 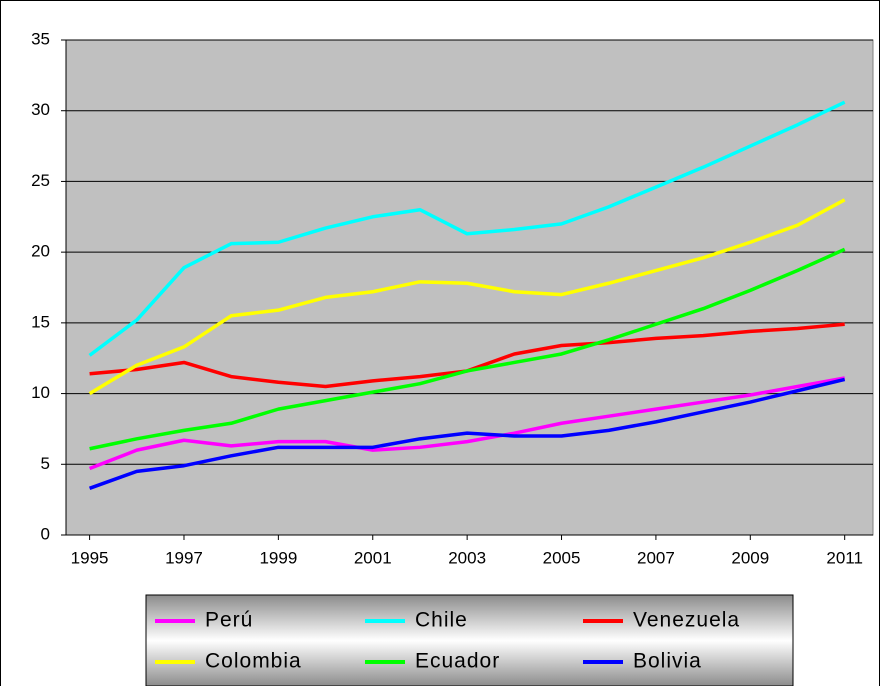 I want to click on y-tick-label: 30, so click(x=40, y=109).